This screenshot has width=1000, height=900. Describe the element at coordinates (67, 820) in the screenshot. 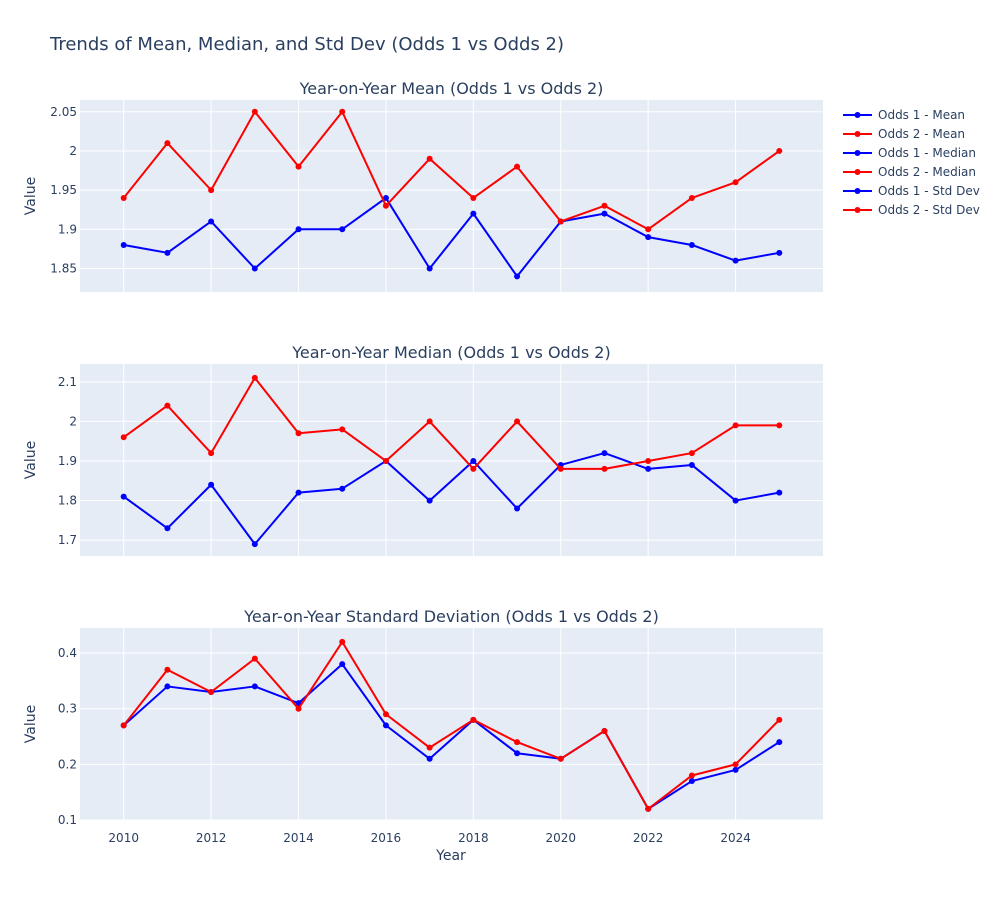

I see `y-tick-label: 0.1` at that location.